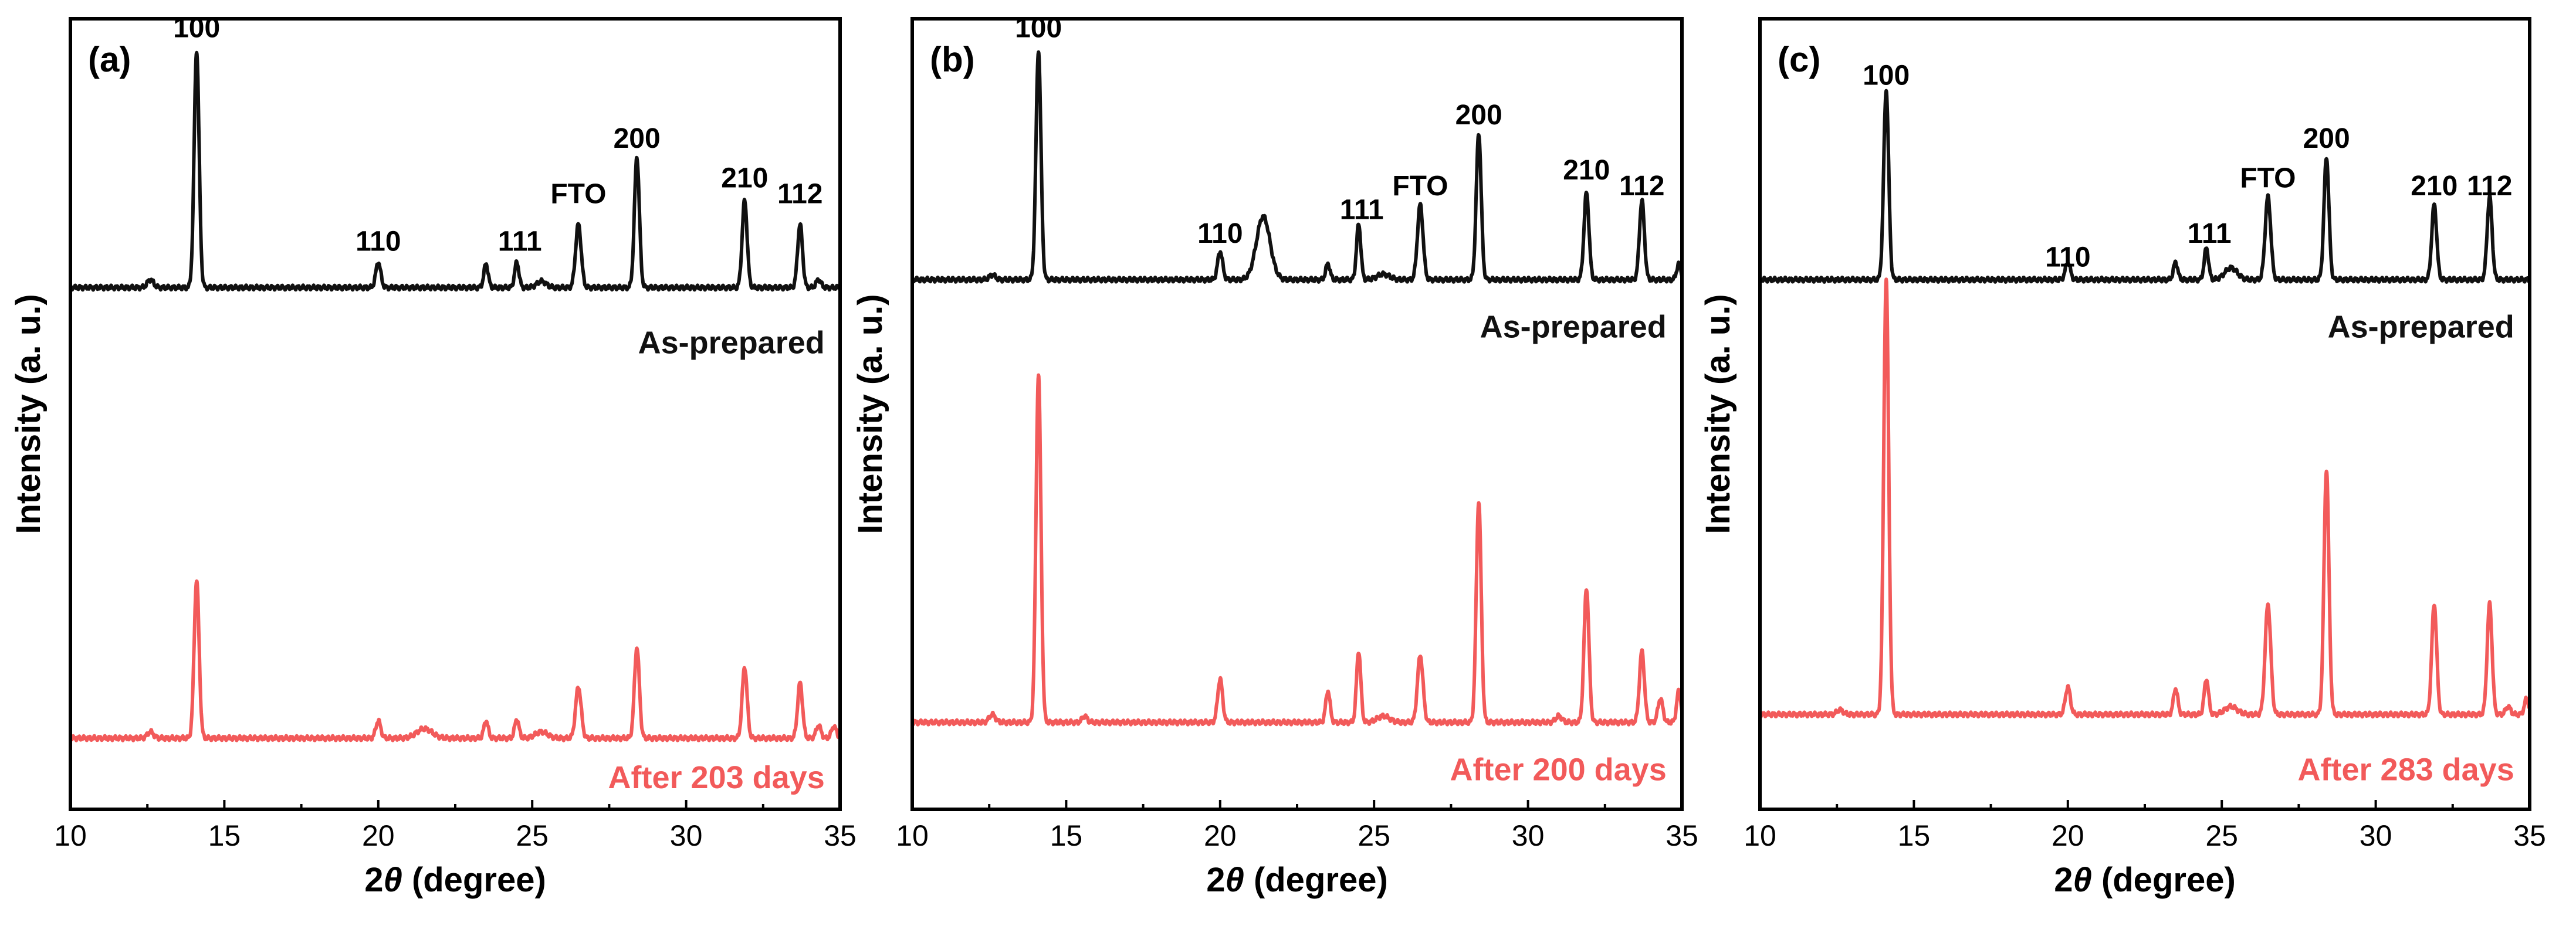  What do you see at coordinates (1558, 770) in the screenshot?
I see `series-label: After 200 days` at bounding box center [1558, 770].